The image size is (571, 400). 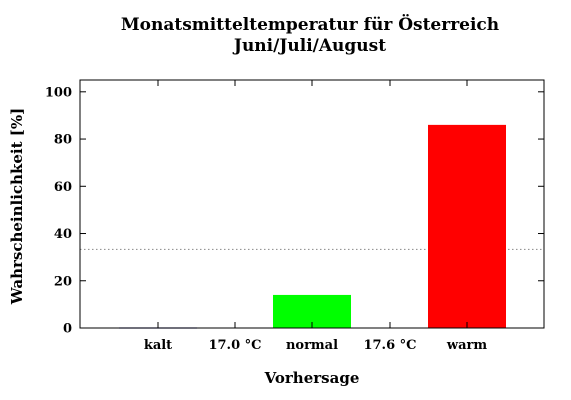 I want to click on x-axis-label: Vorhersage, so click(x=312, y=378).